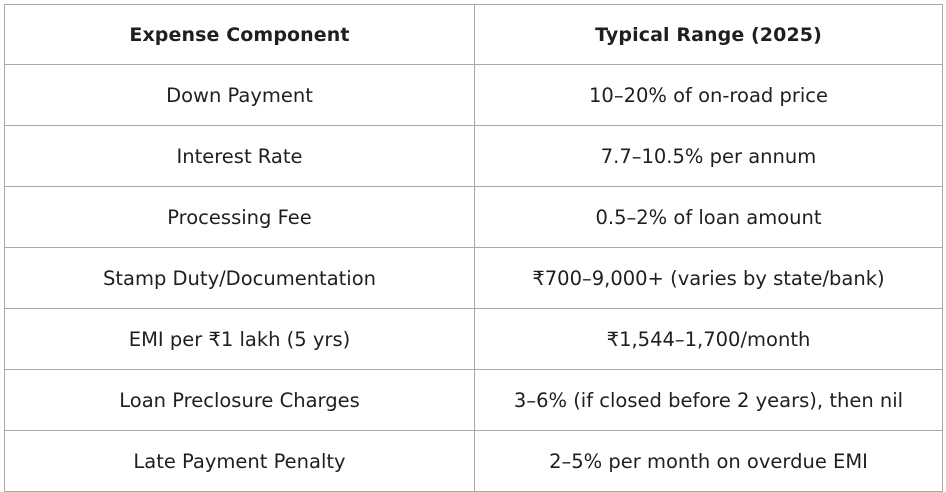 The width and height of the screenshot is (946, 492). I want to click on table-header-row: Expense Component Typical Range (2025), so click(473, 34).